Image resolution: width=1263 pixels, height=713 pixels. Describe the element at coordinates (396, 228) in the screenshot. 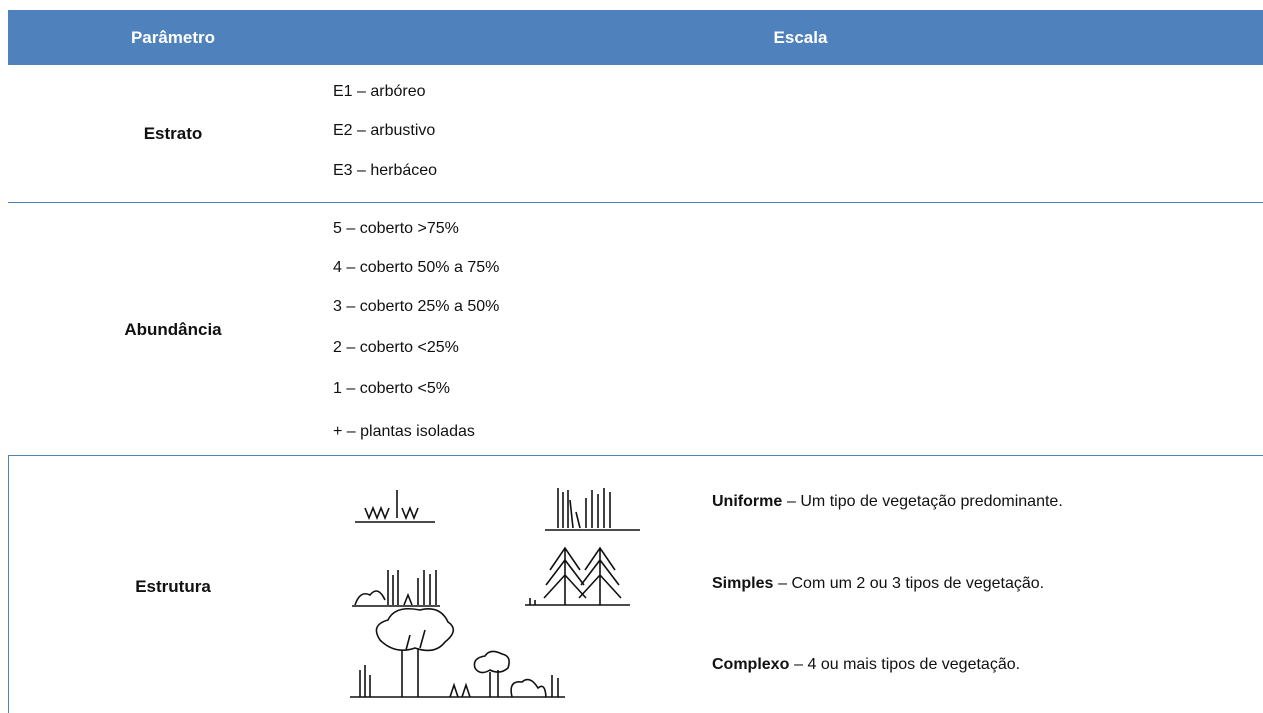

I see `scale-item: 5 – coberto >75%` at that location.